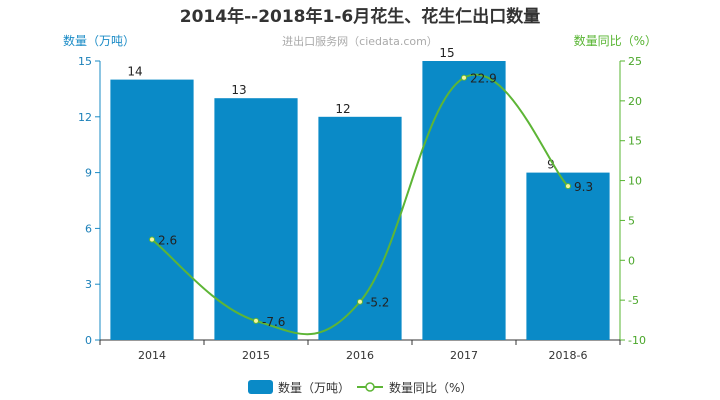 This screenshot has height=400, width=720. What do you see at coordinates (85, 61) in the screenshot?
I see `left-axis-tick-label: 15` at bounding box center [85, 61].